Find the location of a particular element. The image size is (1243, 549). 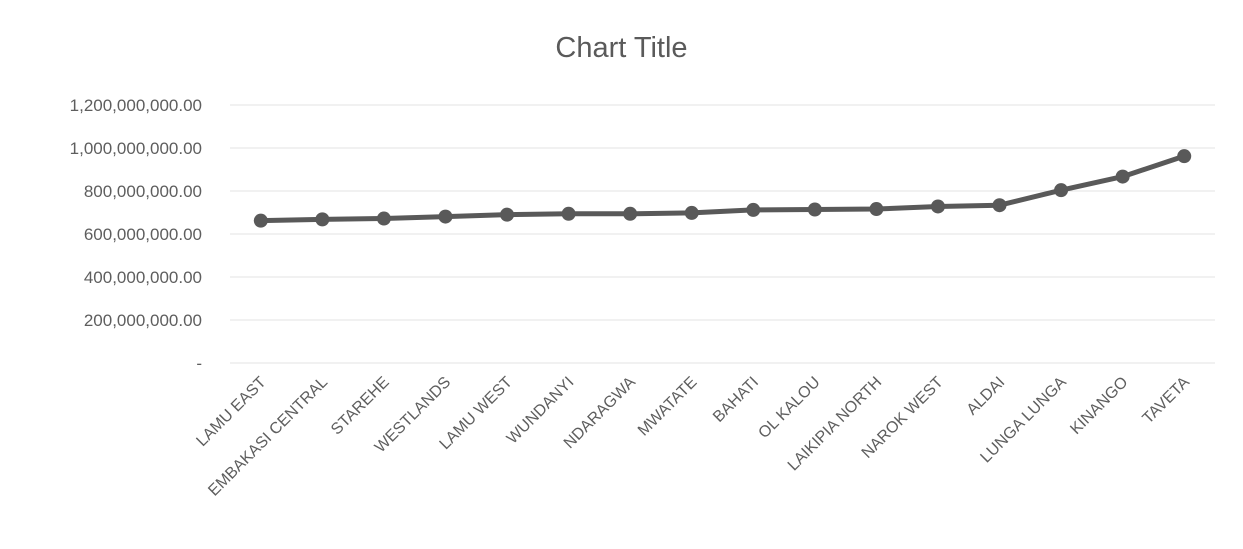

x-category-label: OL KALOU is located at coordinates (789, 408).